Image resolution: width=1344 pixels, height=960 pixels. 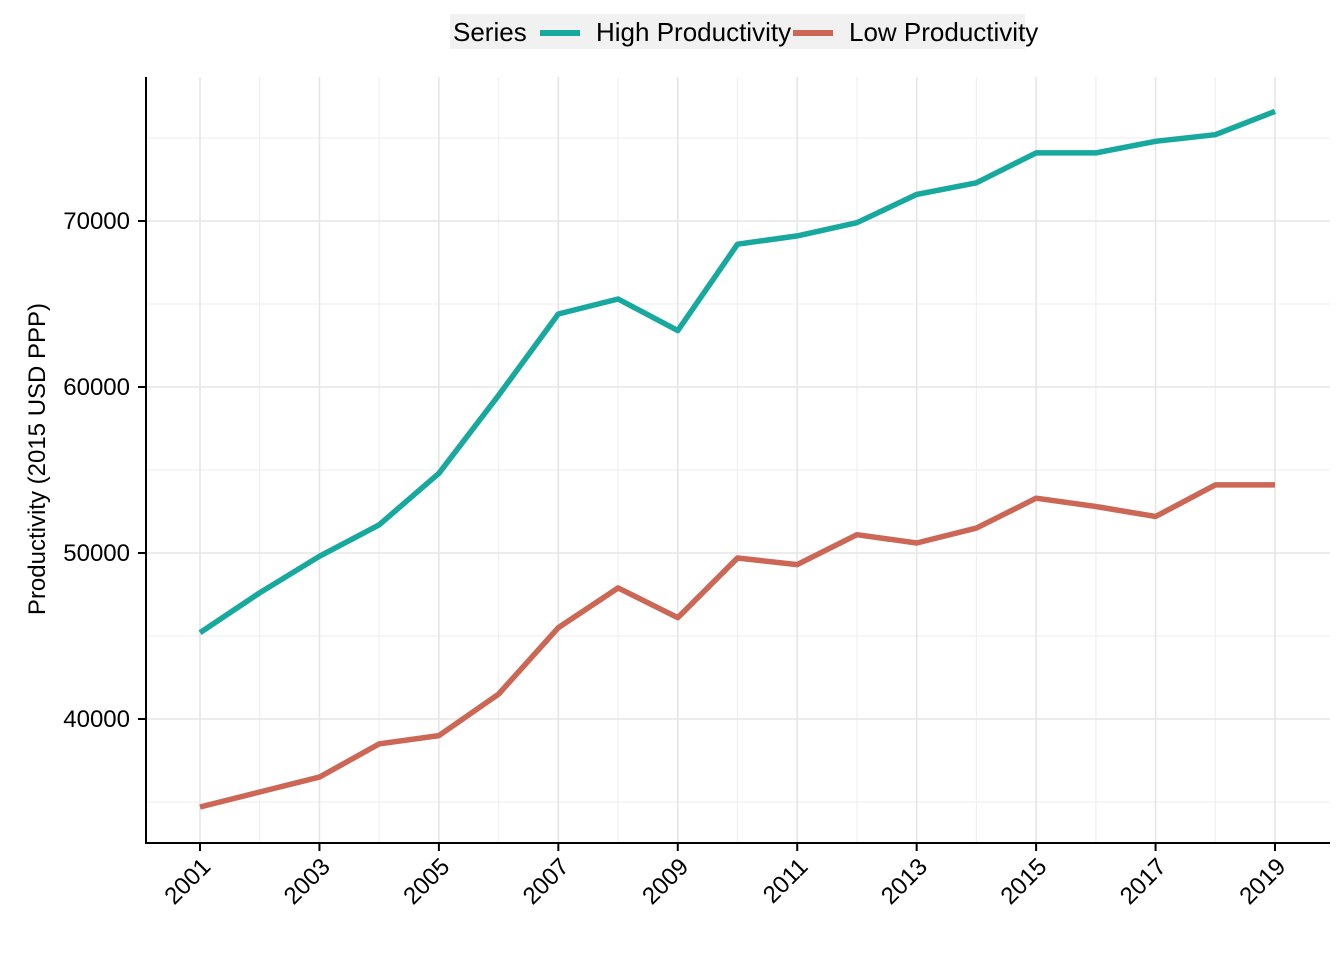 I want to click on x-tick-label: 2003, so click(x=307, y=881).